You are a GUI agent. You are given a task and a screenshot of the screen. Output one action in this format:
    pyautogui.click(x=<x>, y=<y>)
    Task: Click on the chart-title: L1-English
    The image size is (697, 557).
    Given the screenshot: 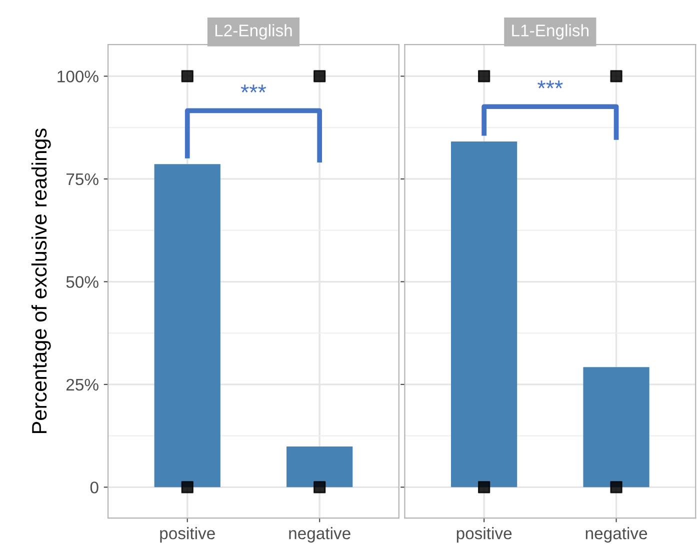 What is the action you would take?
    pyautogui.click(x=550, y=32)
    